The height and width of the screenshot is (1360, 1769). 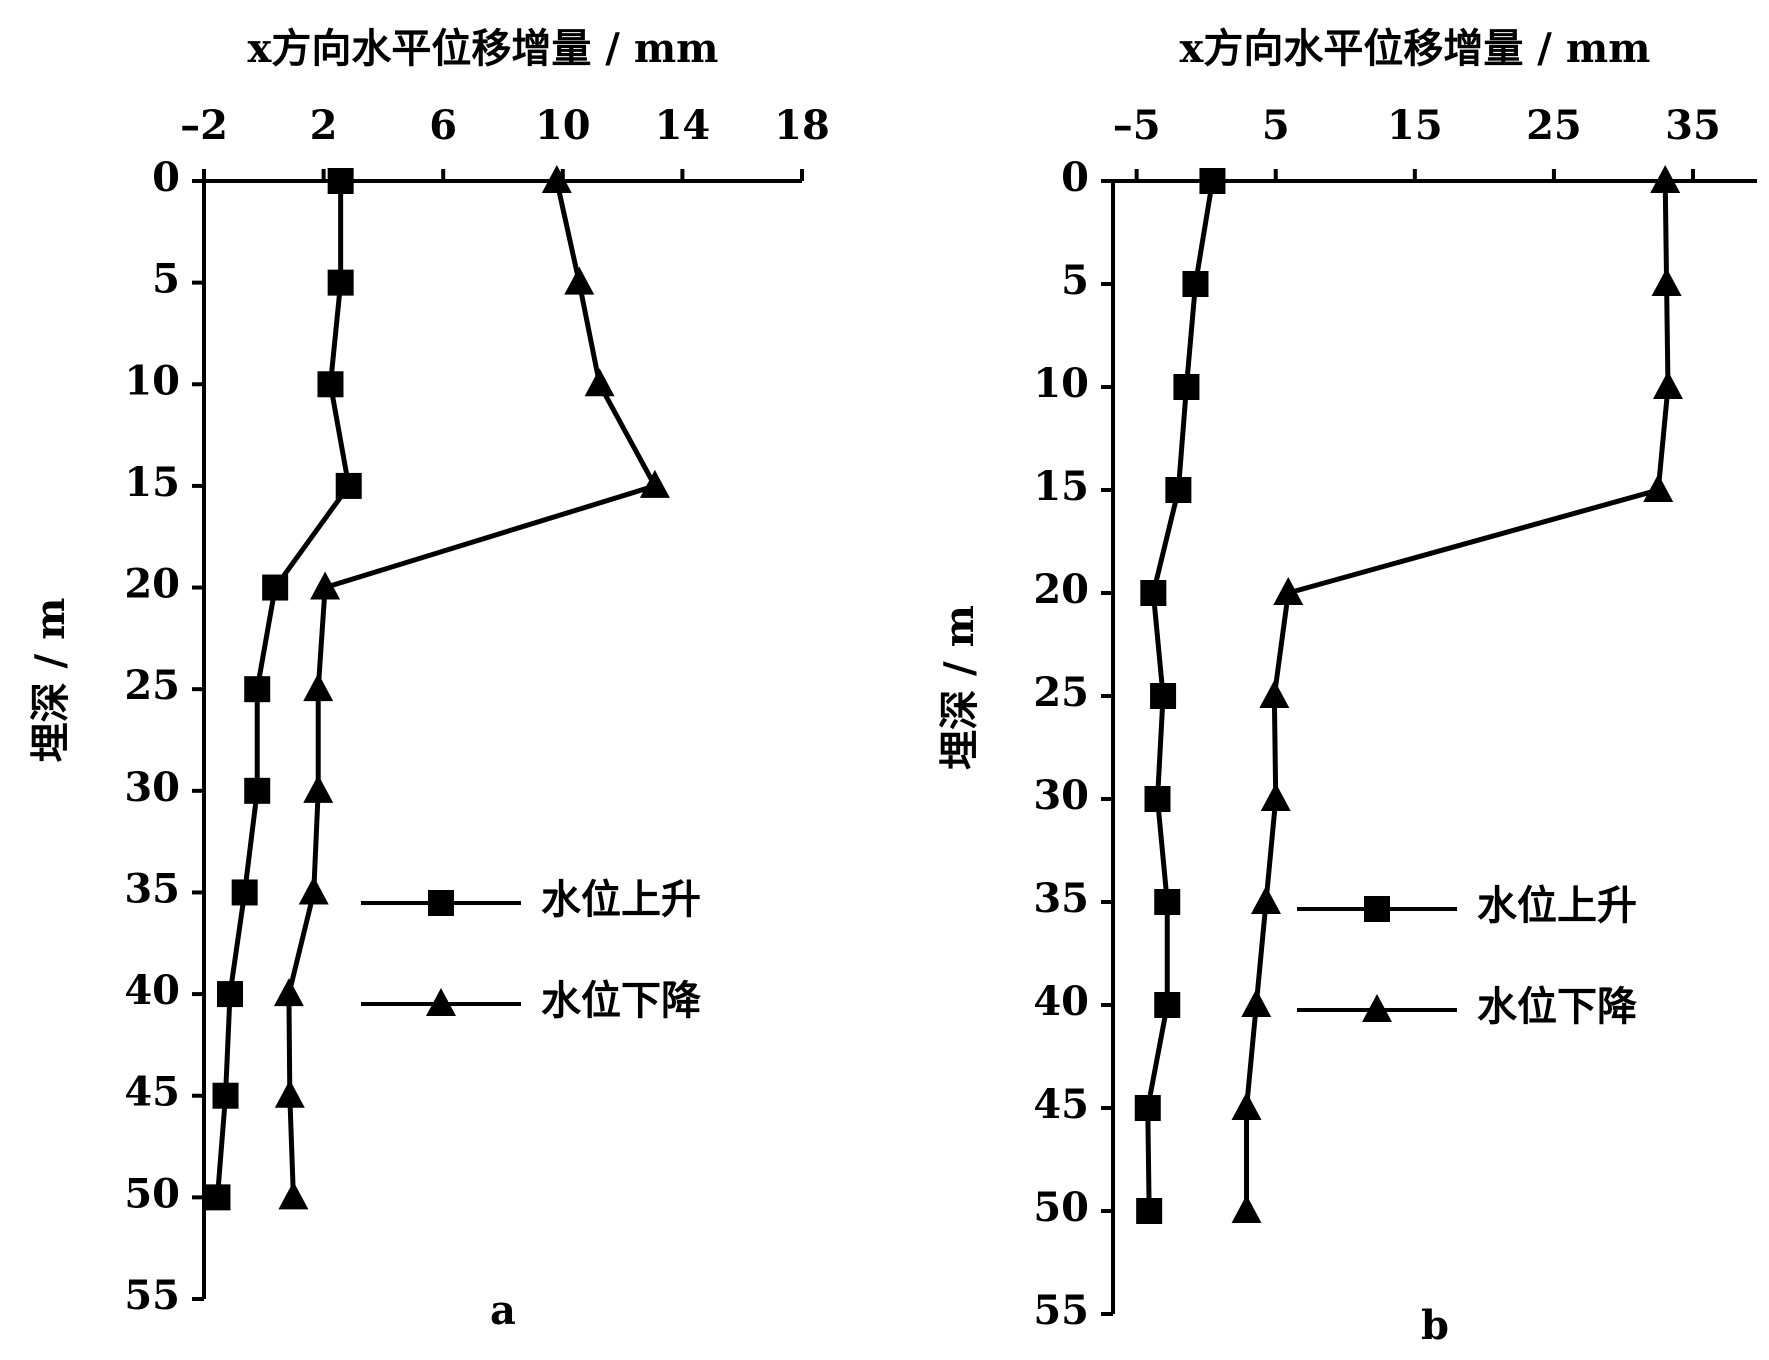 I want to click on x-tick-label: 10, so click(x=563, y=125).